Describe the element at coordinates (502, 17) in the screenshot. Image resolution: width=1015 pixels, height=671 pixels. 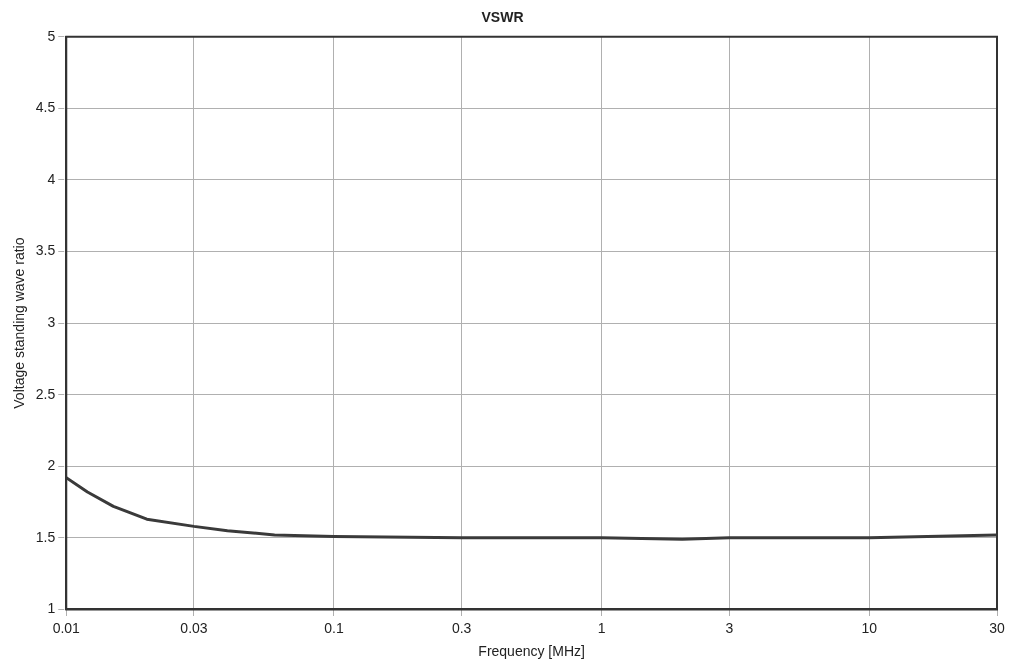
I see `chart-title: VSWR` at that location.